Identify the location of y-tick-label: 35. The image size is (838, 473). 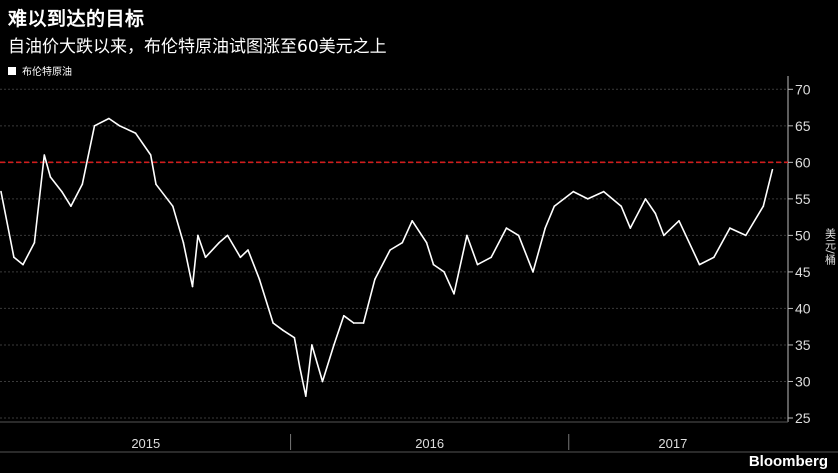
(803, 345).